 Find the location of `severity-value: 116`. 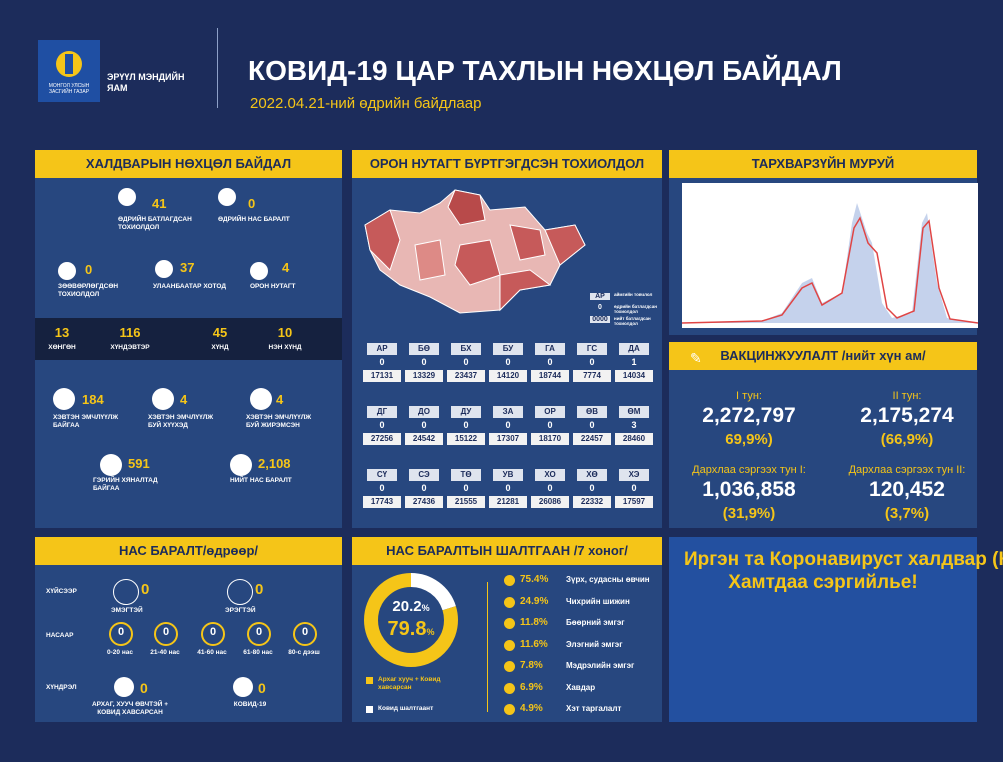

severity-value: 116 is located at coordinates (130, 332).